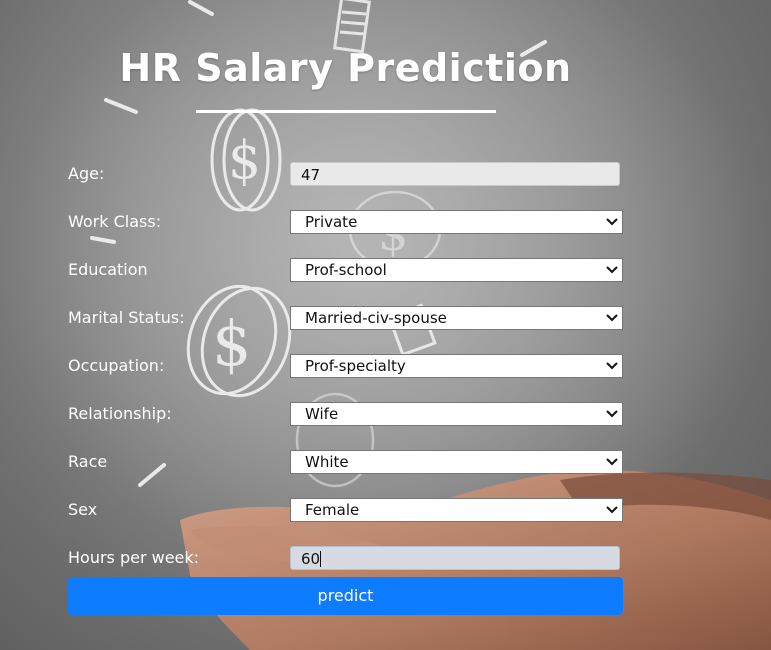 Image resolution: width=771 pixels, height=650 pixels. What do you see at coordinates (355, 366) in the screenshot?
I see `occupation-value: Prof-specialty` at bounding box center [355, 366].